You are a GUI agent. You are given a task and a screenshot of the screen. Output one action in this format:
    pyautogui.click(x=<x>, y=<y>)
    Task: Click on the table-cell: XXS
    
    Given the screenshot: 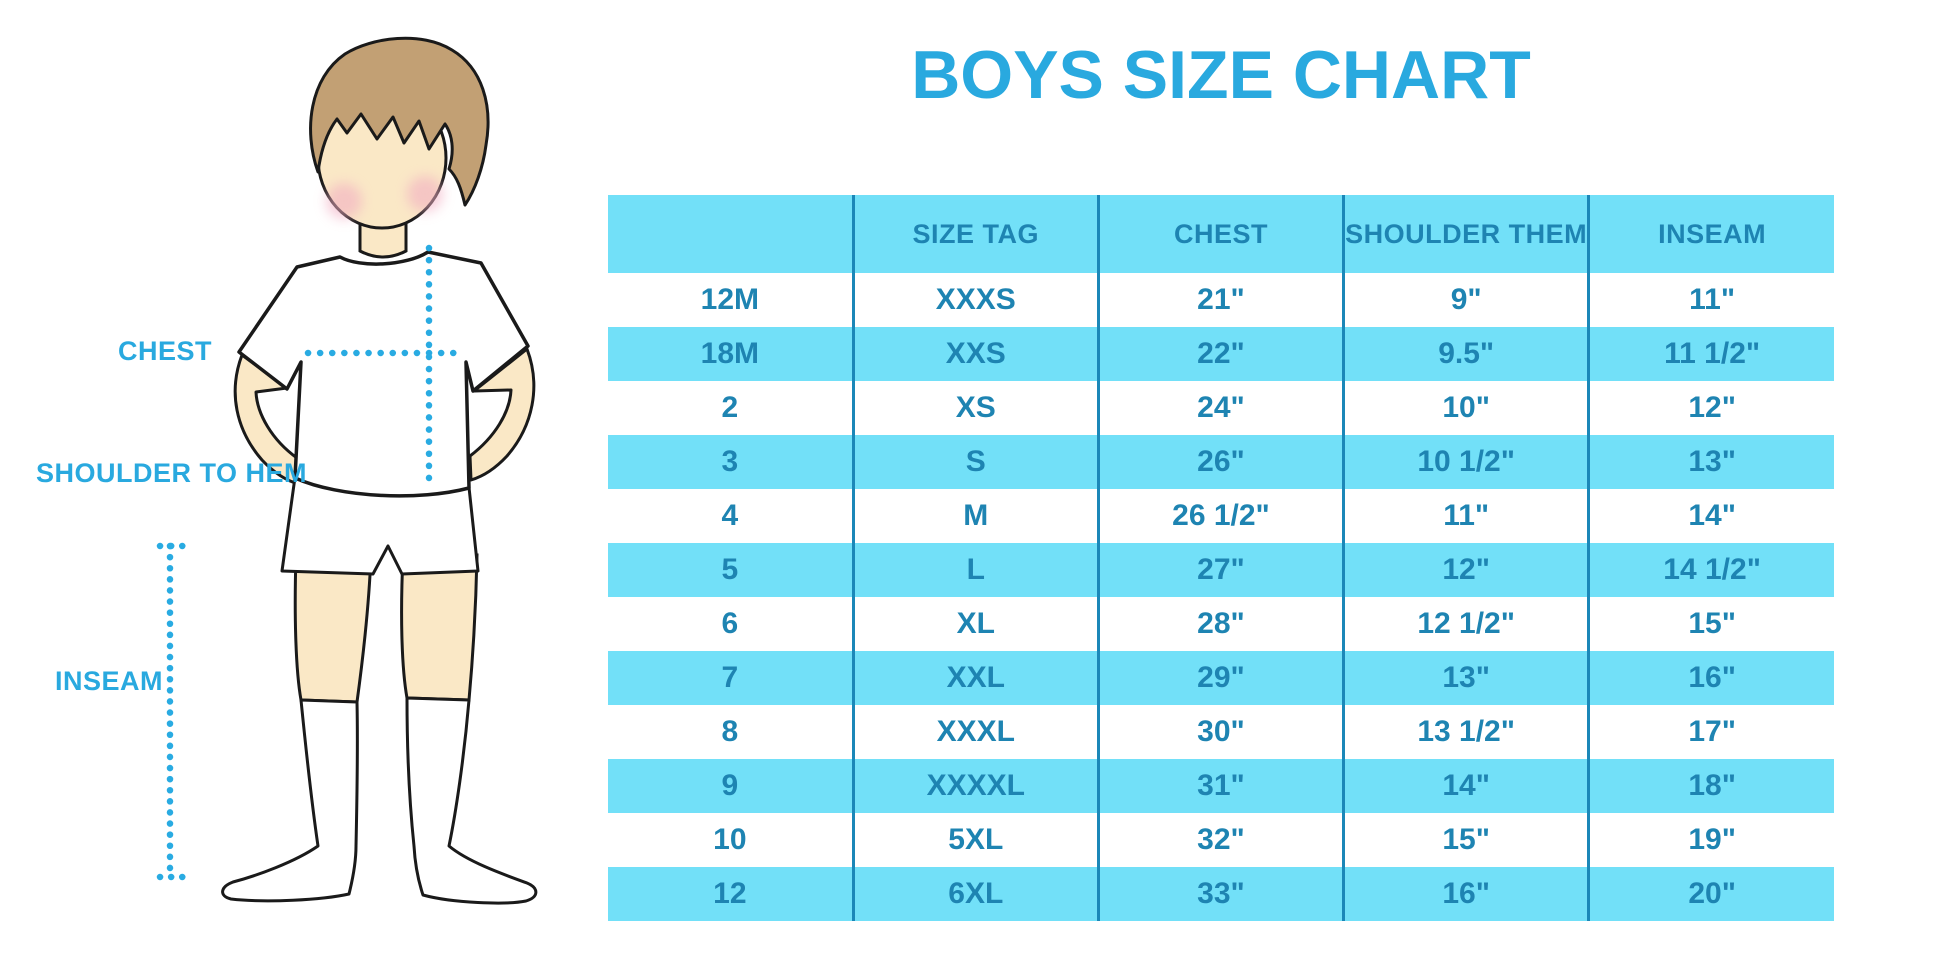 What is the action you would take?
    pyautogui.click(x=975, y=354)
    